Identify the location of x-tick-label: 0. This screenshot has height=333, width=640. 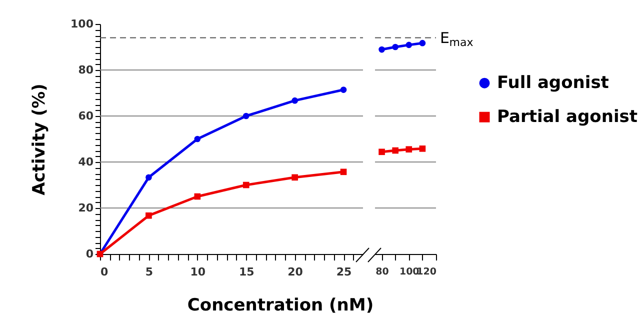
(104, 272).